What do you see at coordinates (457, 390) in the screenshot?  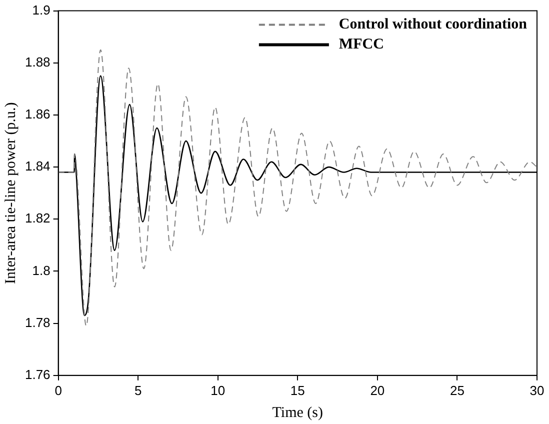 I see `x-tick-label: 25` at bounding box center [457, 390].